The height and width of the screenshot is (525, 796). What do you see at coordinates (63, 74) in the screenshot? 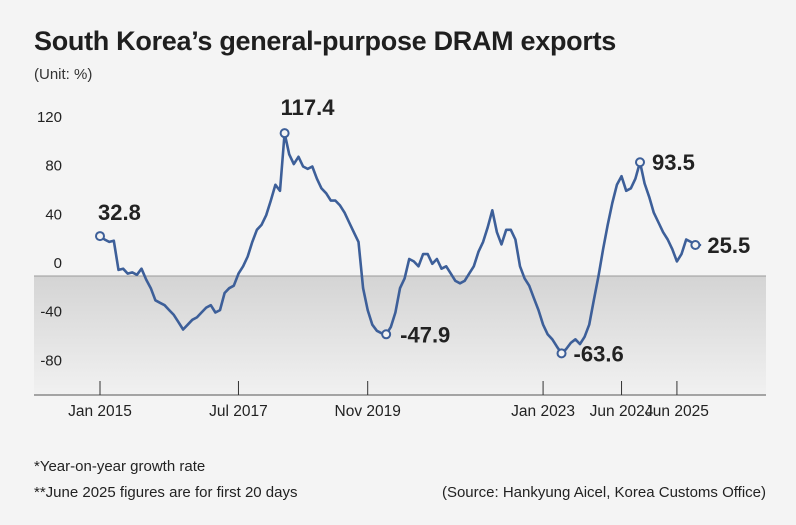
I see `unit-label: (Unit: %)` at bounding box center [63, 74].